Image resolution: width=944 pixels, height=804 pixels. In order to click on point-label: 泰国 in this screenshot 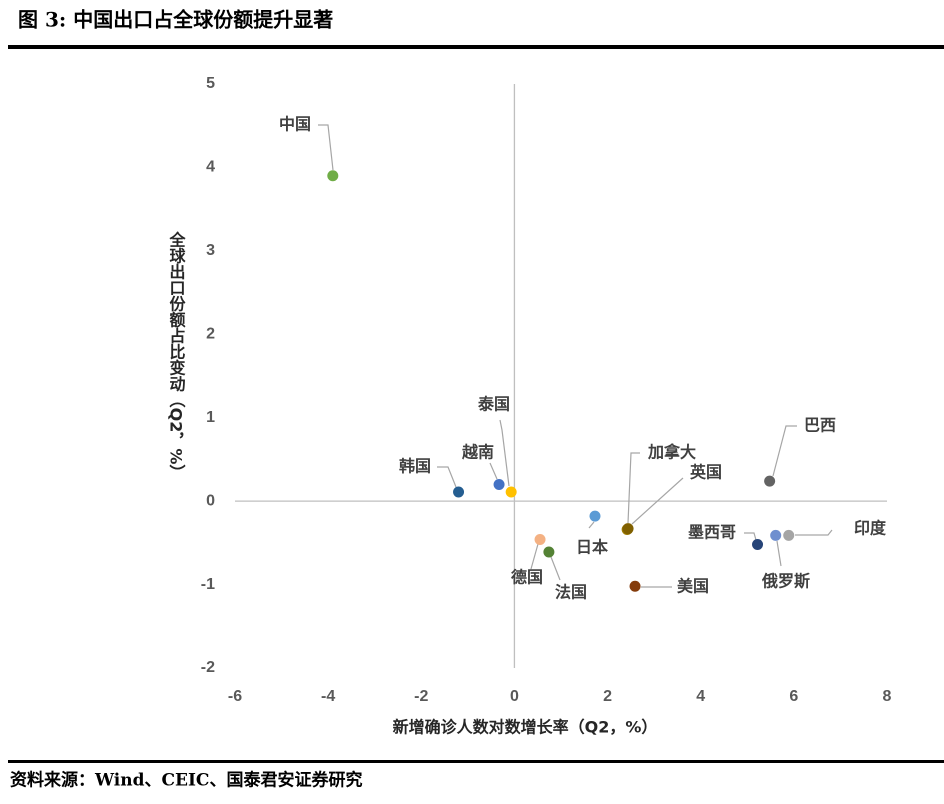, I will do `click(493, 404)`.